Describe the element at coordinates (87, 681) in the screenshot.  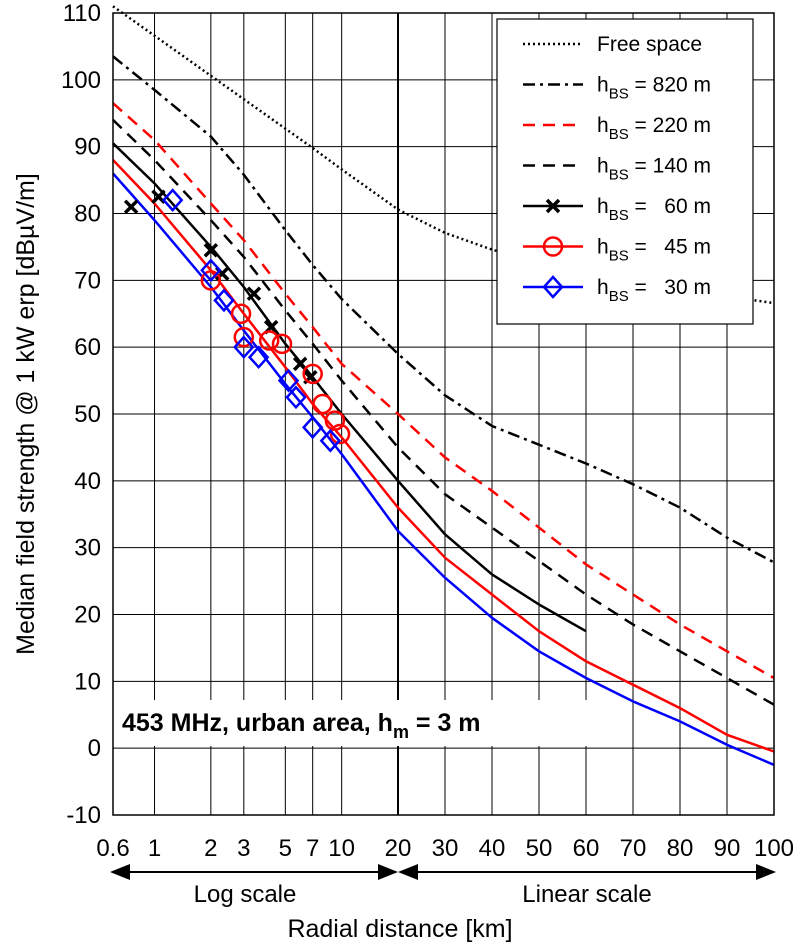
I see `y-tick-label: 10` at that location.